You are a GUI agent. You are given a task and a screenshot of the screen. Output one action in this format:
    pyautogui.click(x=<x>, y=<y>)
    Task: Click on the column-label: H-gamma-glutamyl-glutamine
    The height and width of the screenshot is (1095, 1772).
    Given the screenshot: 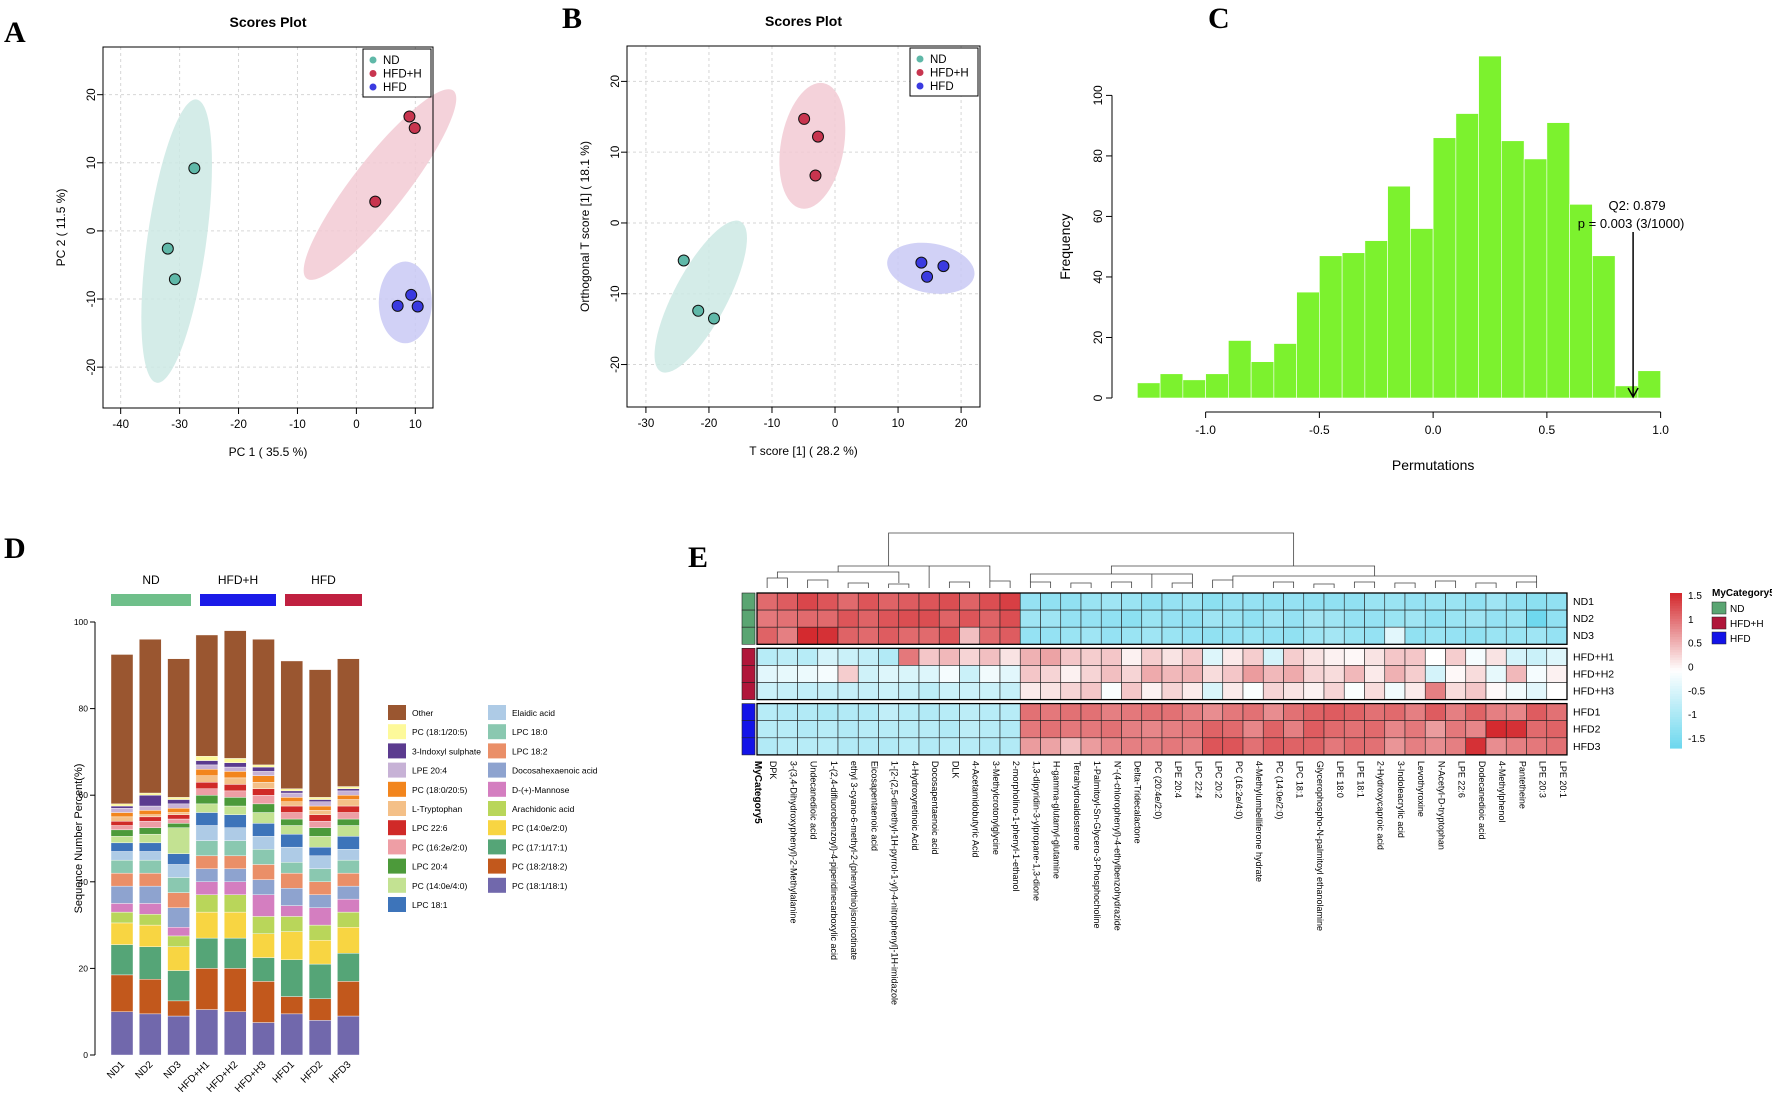 What is the action you would take?
    pyautogui.click(x=1057, y=820)
    